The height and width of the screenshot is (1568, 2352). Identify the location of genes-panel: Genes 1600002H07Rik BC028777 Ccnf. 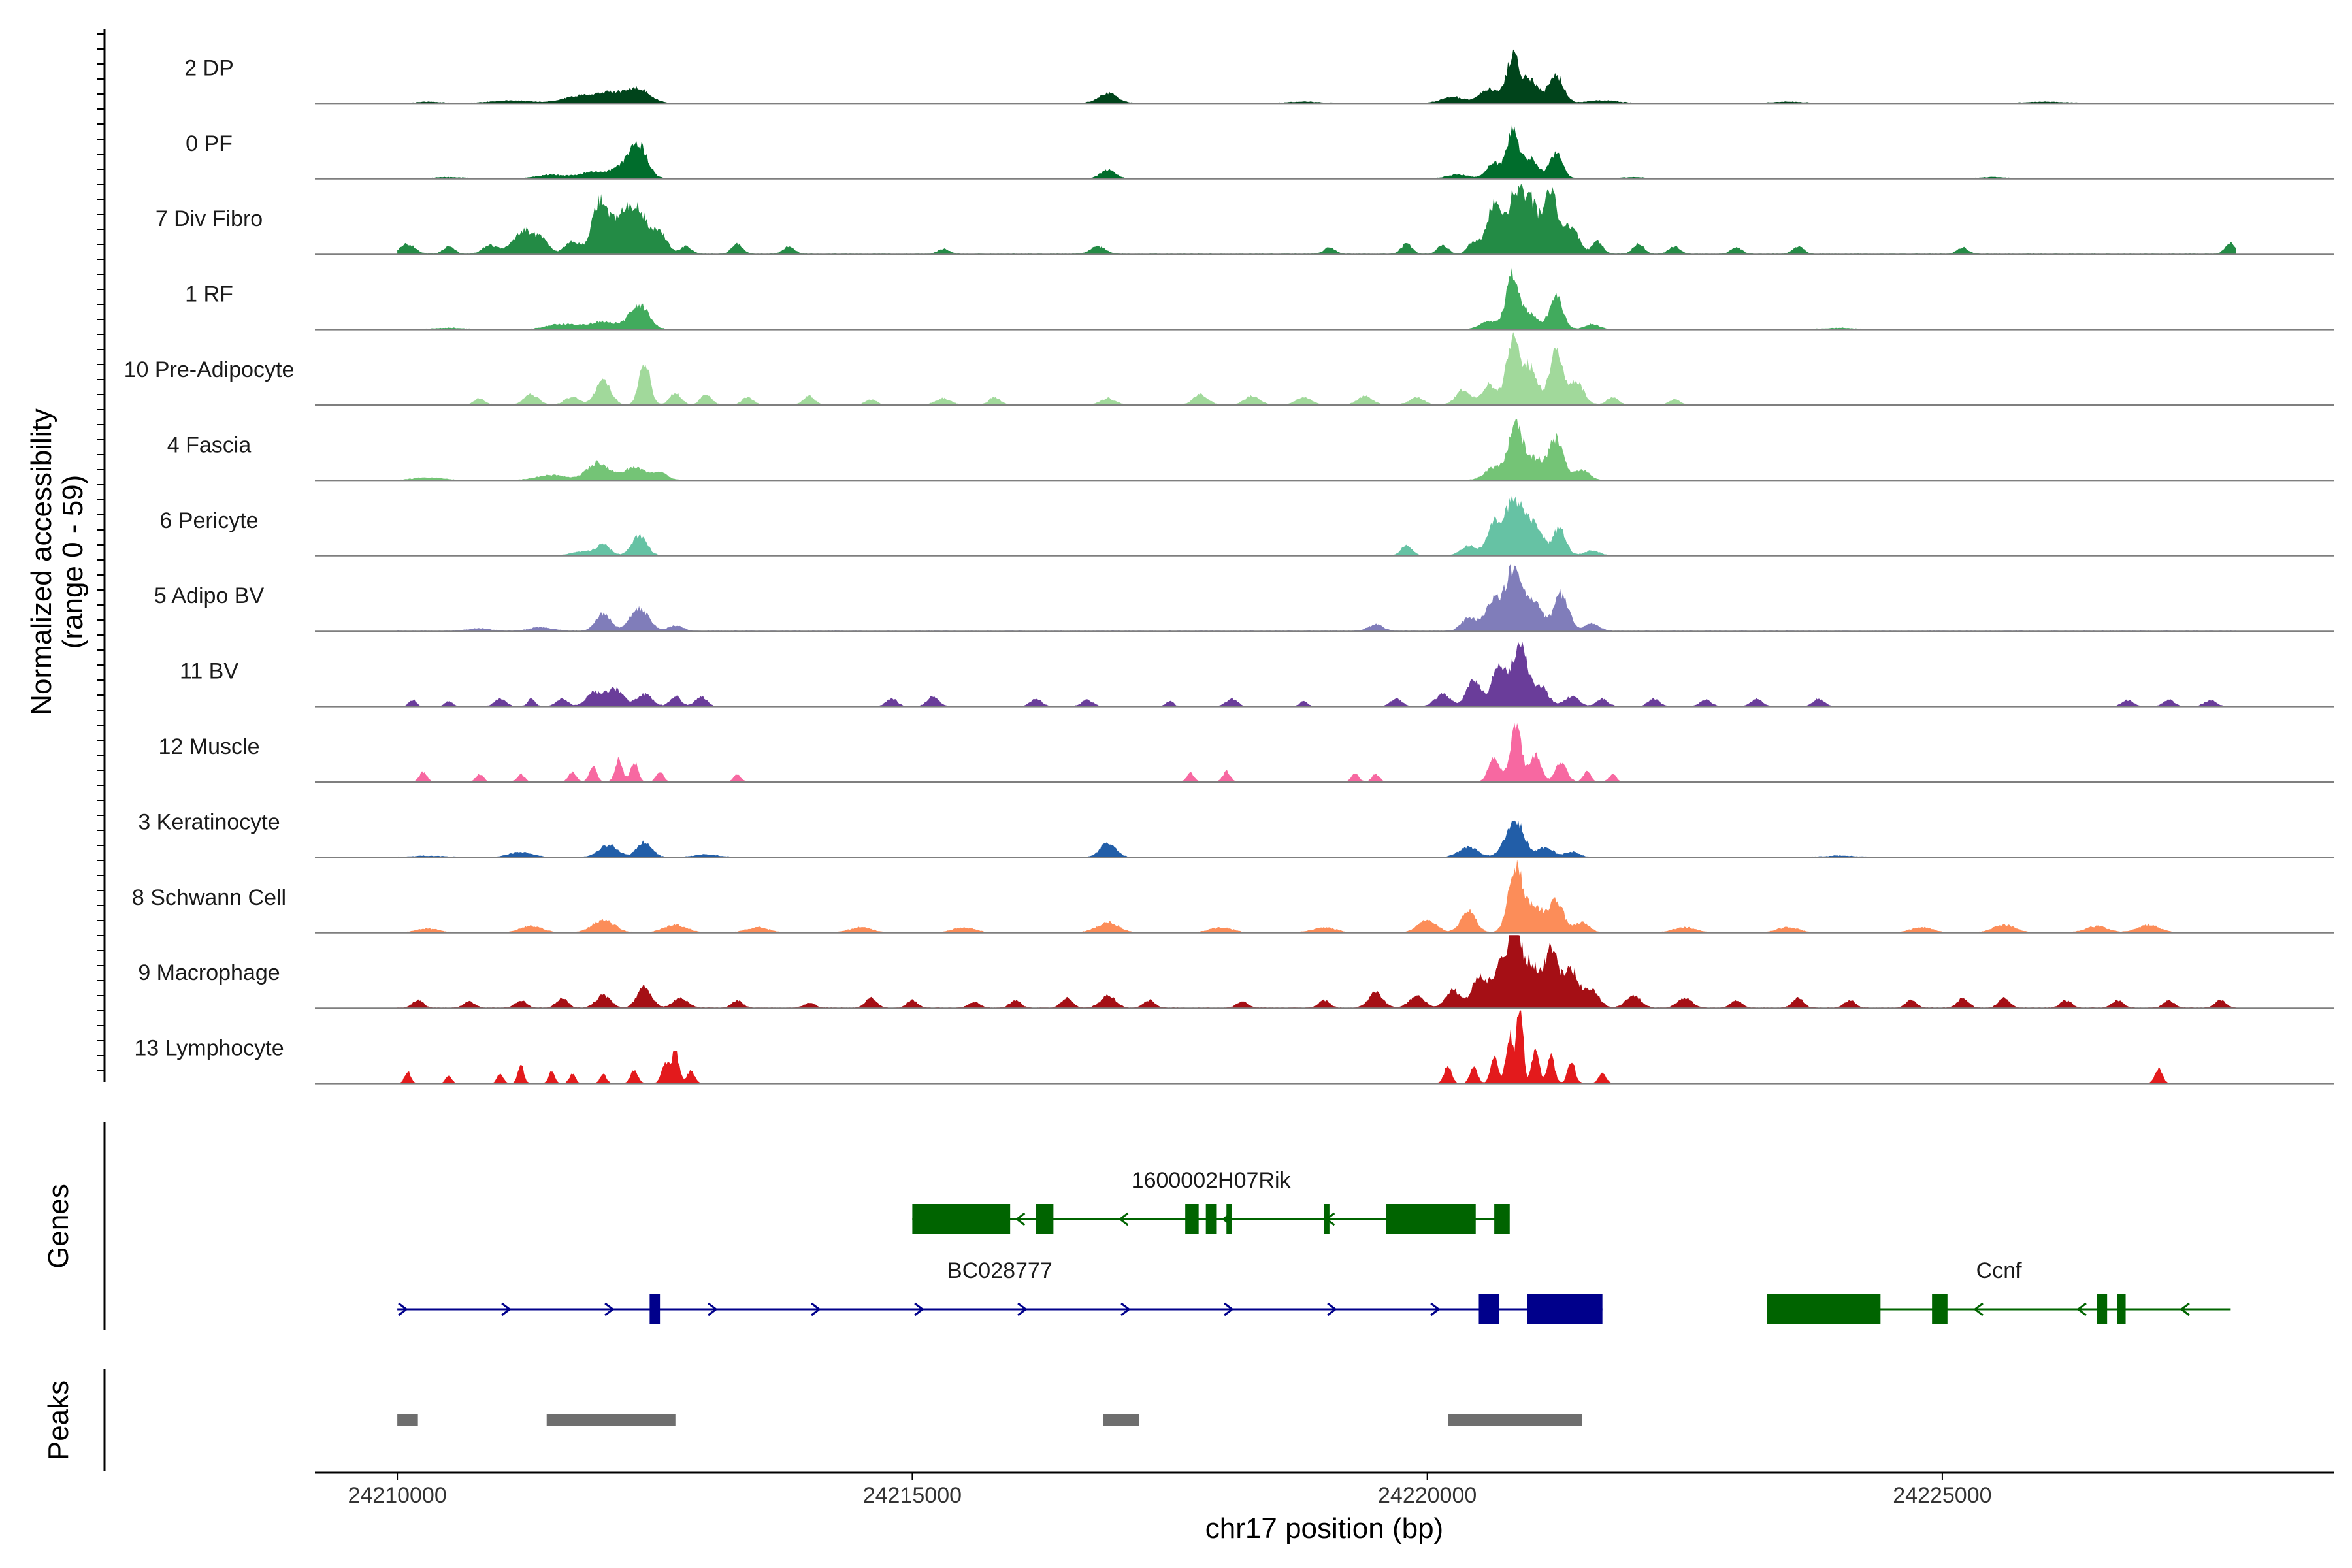
(1136, 1226).